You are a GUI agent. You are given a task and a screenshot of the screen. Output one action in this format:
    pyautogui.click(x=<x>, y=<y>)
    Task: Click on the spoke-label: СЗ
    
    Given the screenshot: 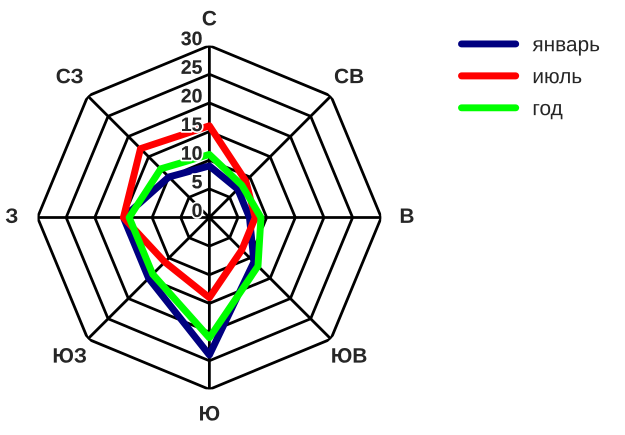 What is the action you would take?
    pyautogui.click(x=69, y=76)
    